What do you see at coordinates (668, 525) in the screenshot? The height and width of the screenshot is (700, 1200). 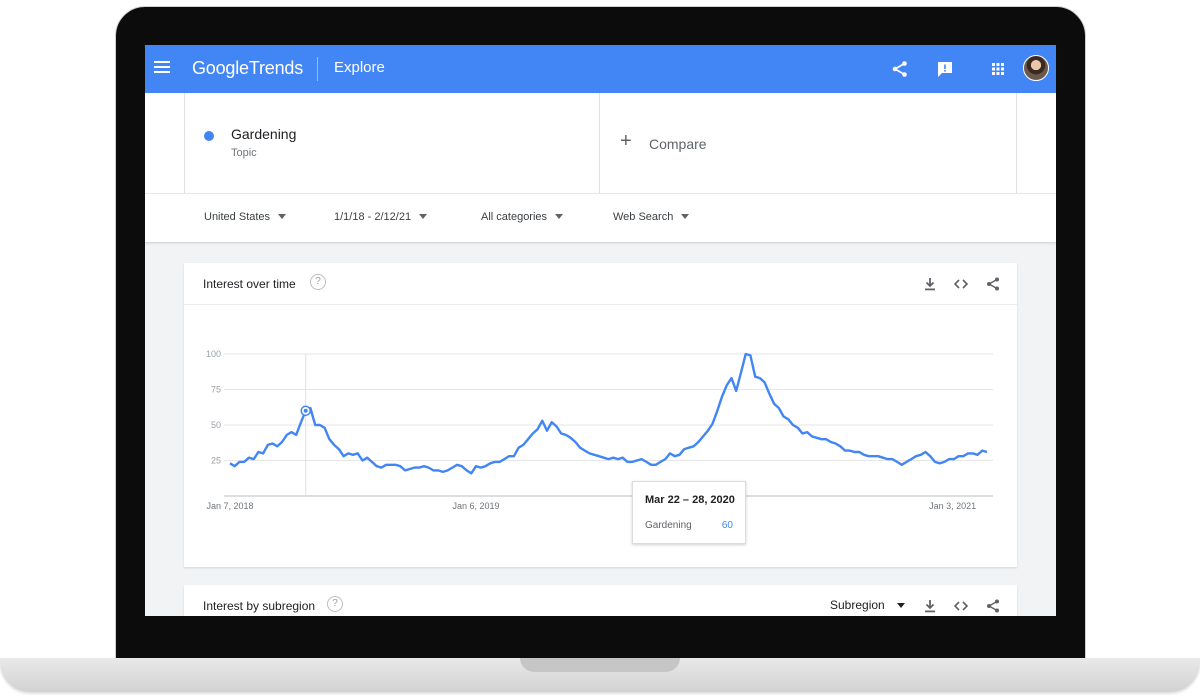 I see `tooltip-term: Gardening` at bounding box center [668, 525].